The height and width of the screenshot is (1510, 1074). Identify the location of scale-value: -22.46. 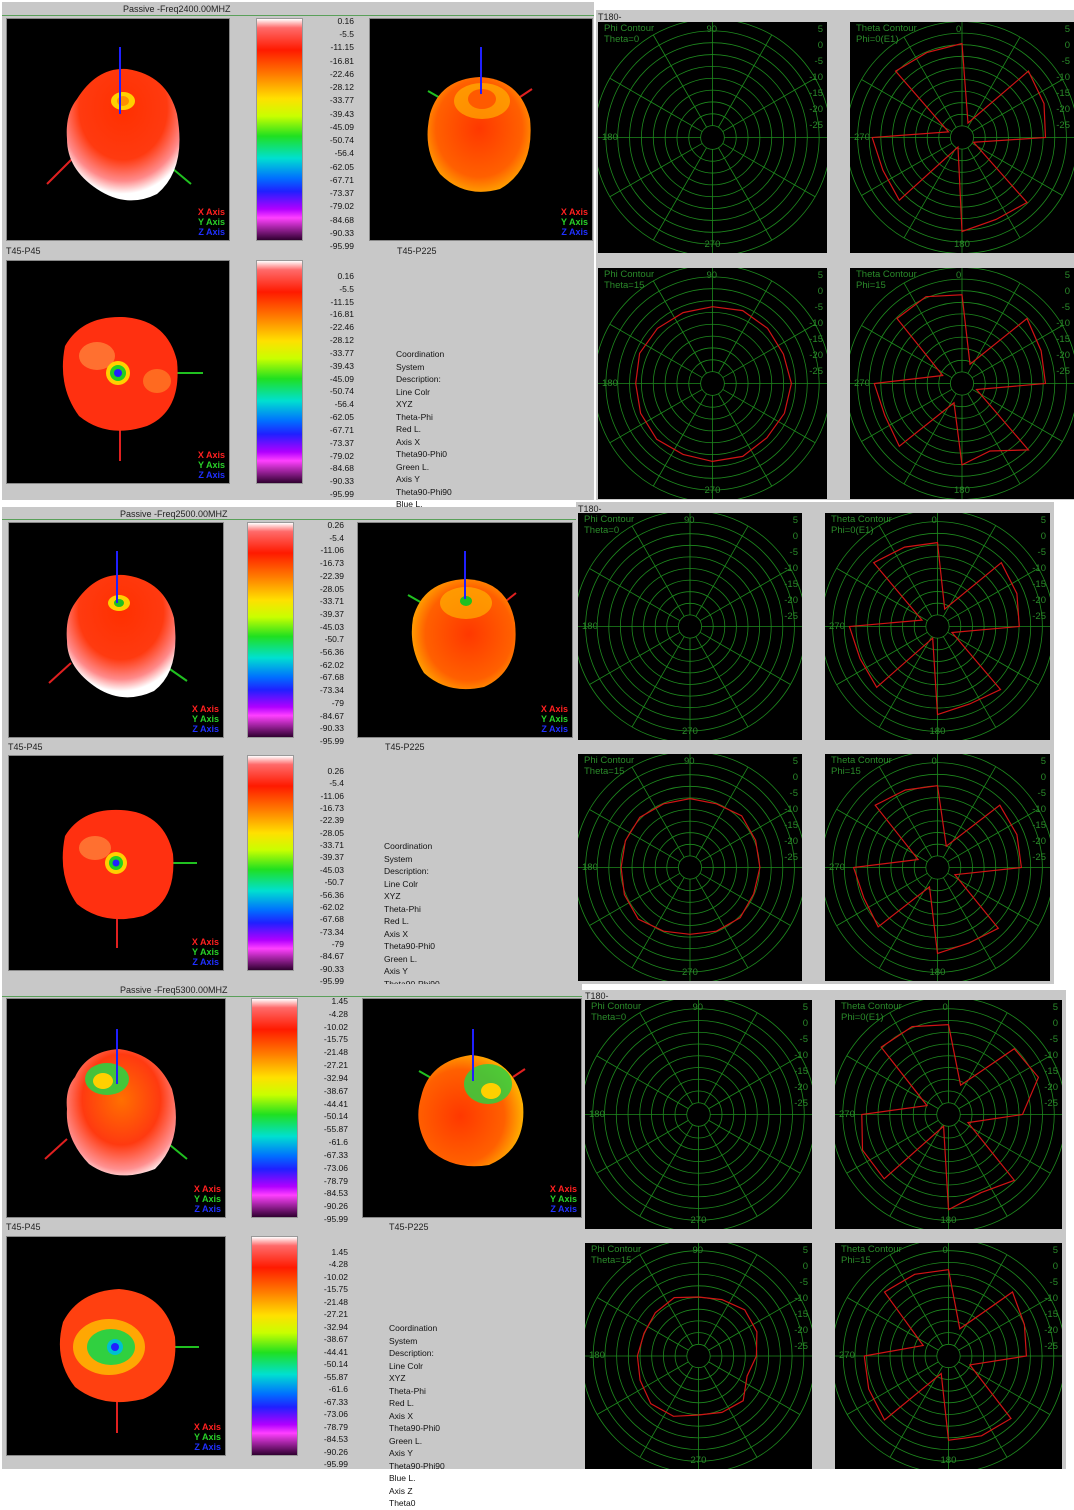
(341, 73).